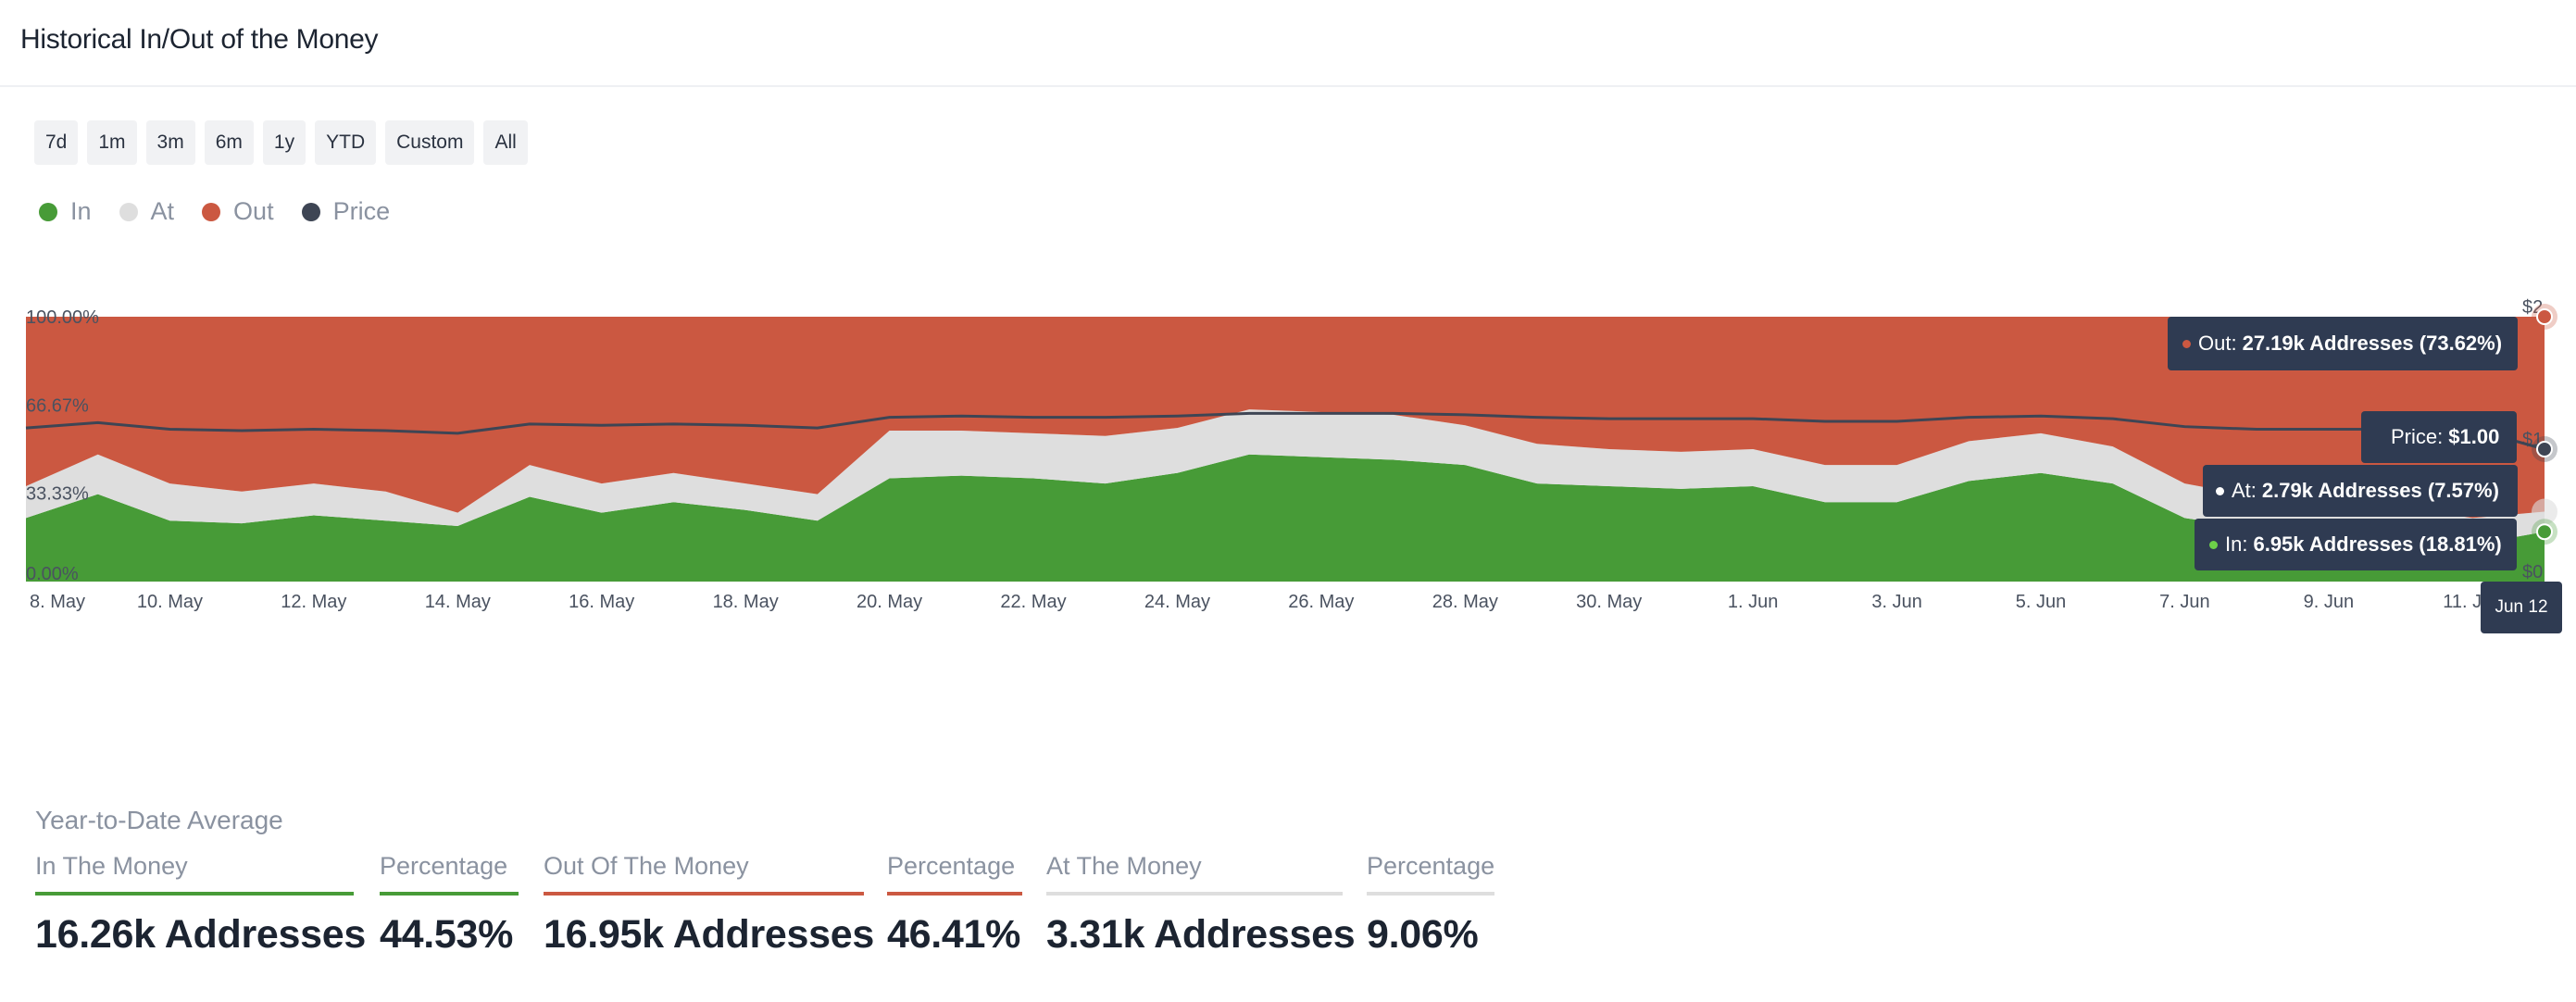 Image resolution: width=2576 pixels, height=1002 pixels. What do you see at coordinates (66, 211) in the screenshot?
I see `legend-item-in: In` at bounding box center [66, 211].